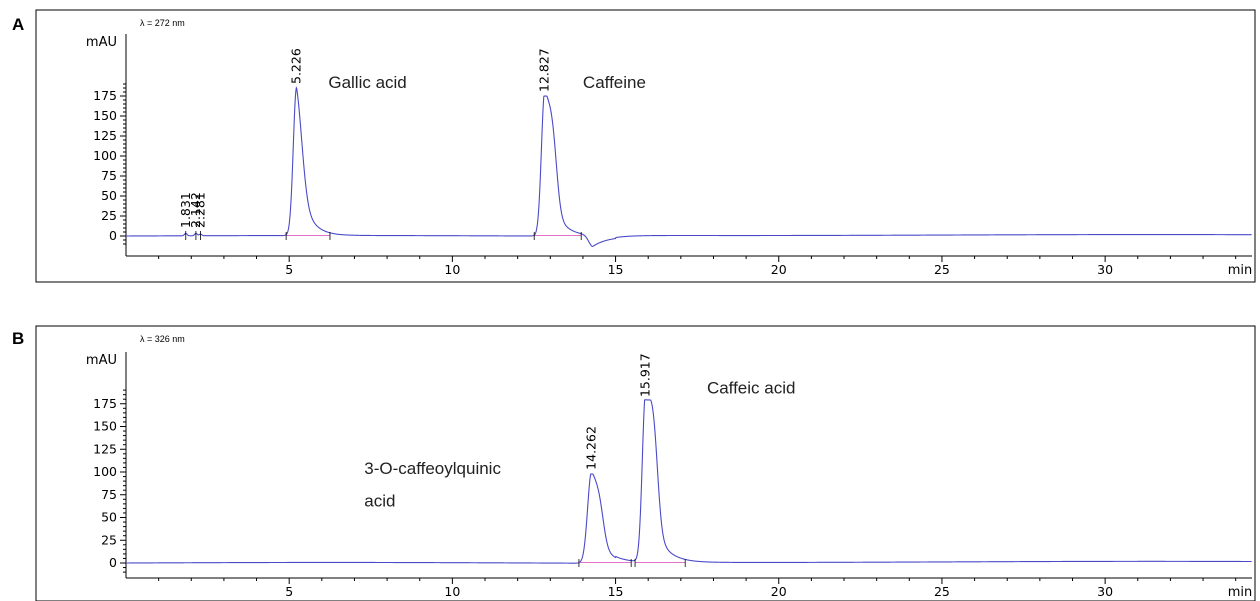 The width and height of the screenshot is (1260, 601). I want to click on peak-label: 2.142, so click(195, 210).